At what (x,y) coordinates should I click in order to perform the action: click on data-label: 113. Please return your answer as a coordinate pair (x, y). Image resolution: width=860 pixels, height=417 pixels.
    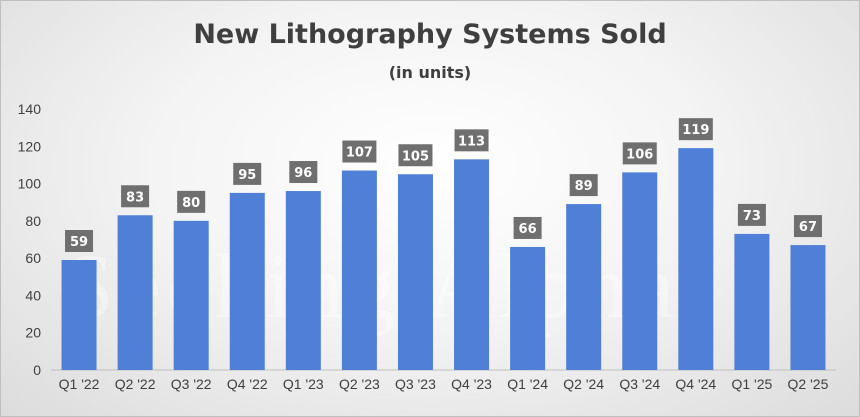
    Looking at the image, I should click on (471, 141).